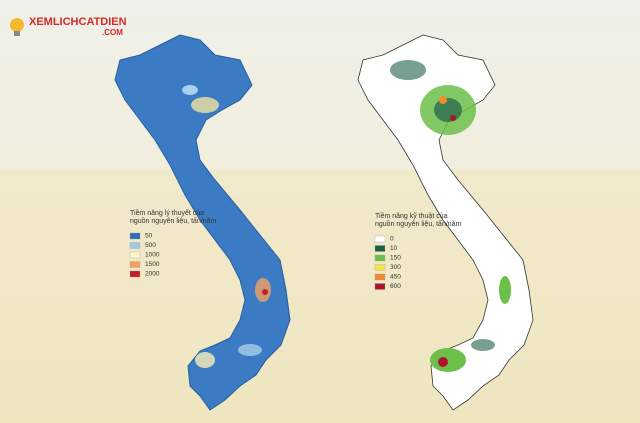 The height and width of the screenshot is (423, 640). What do you see at coordinates (395, 277) in the screenshot?
I see `legend-label: 450` at bounding box center [395, 277].